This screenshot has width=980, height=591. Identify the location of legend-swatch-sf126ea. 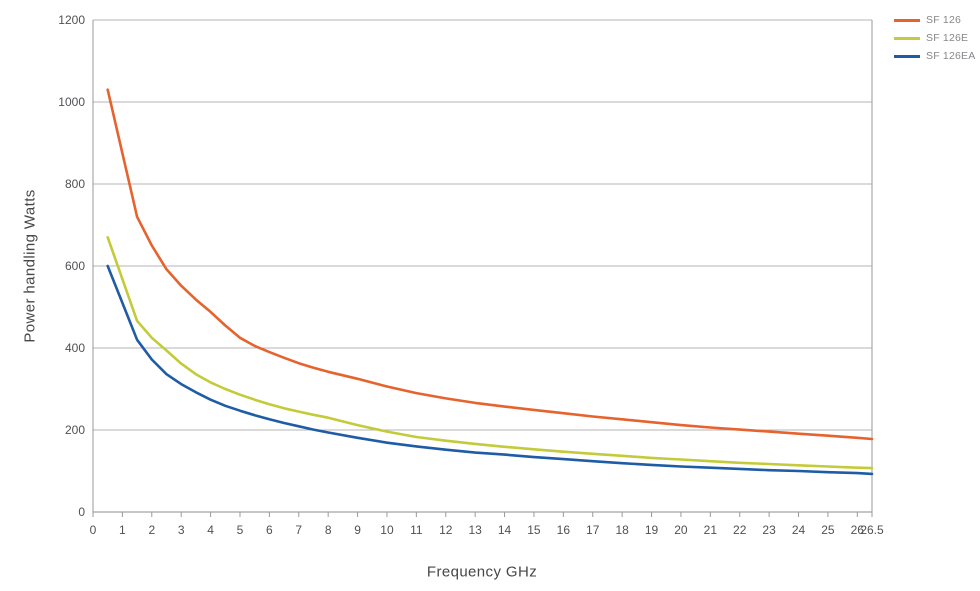
(907, 56).